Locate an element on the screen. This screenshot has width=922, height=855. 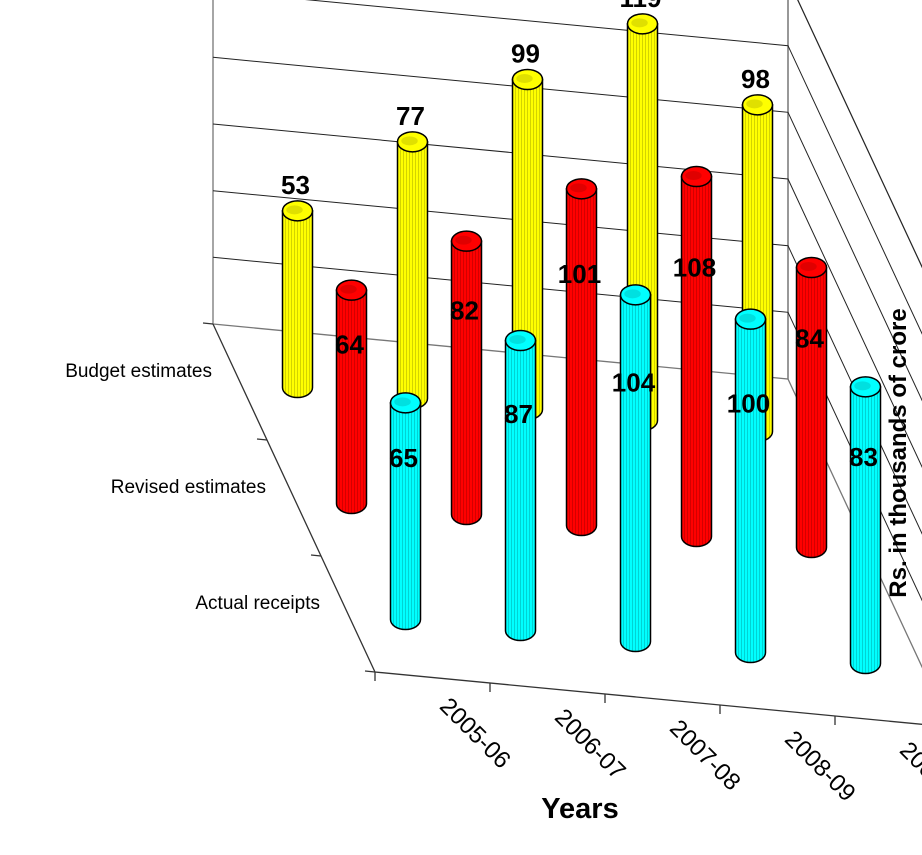
data-label: 82 is located at coordinates (464, 311).